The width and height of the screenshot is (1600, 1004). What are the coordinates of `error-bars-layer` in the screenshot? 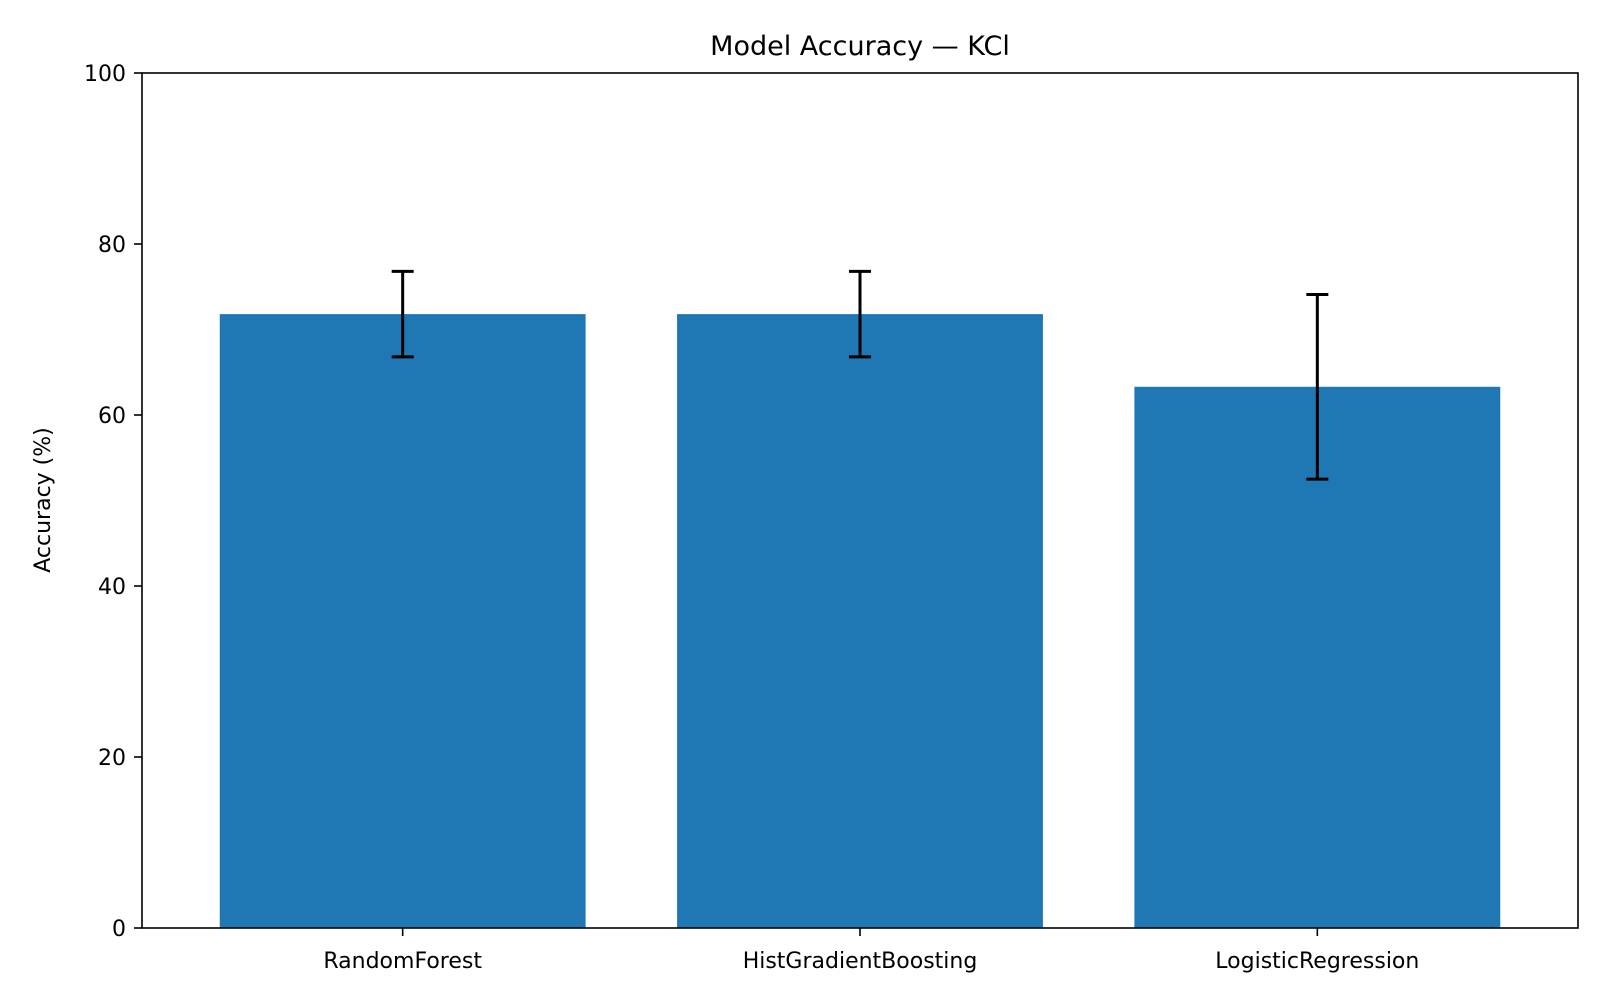 It's located at (860, 375).